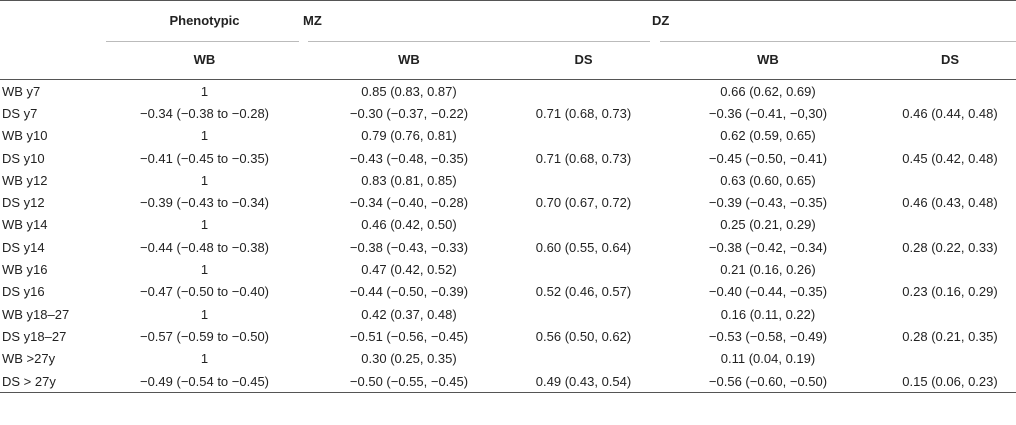 The image size is (1016, 425). Describe the element at coordinates (409, 203) in the screenshot. I see `mz-wb-cell: −0.34 (−0.40, −0.28)` at that location.